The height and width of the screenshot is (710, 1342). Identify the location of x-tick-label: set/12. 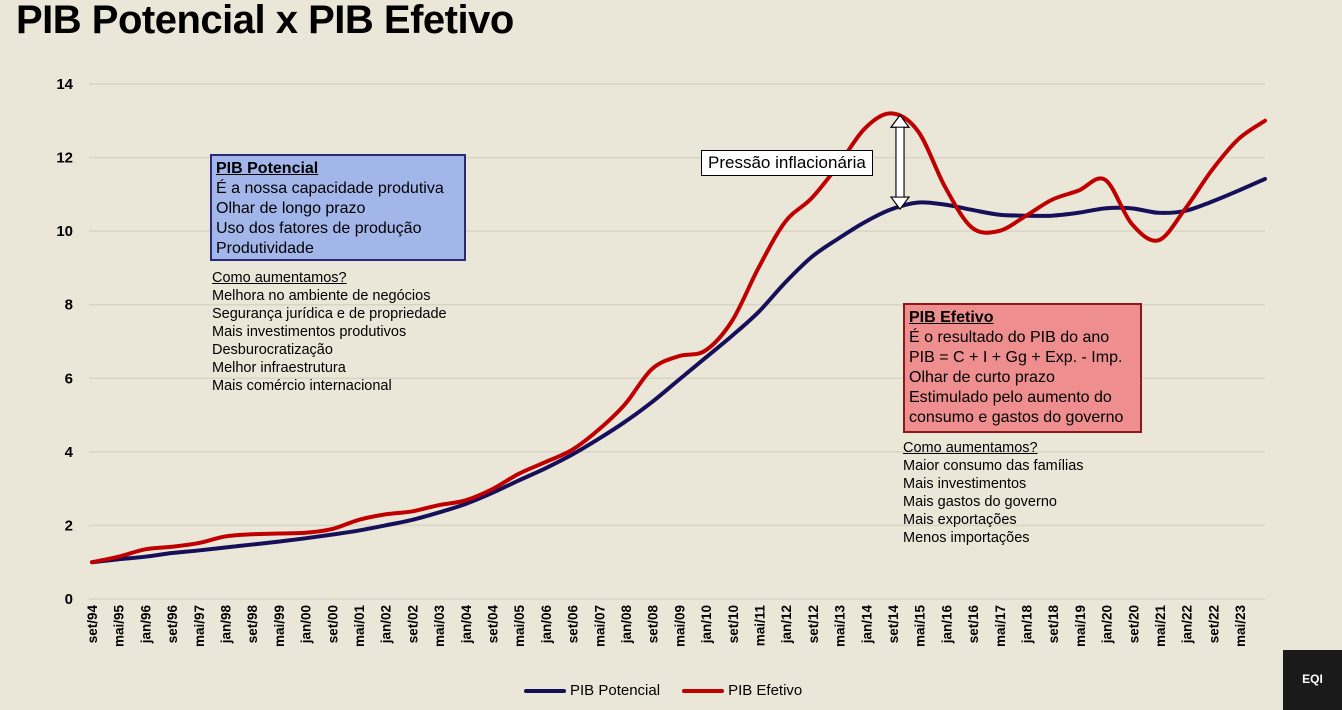
(813, 624).